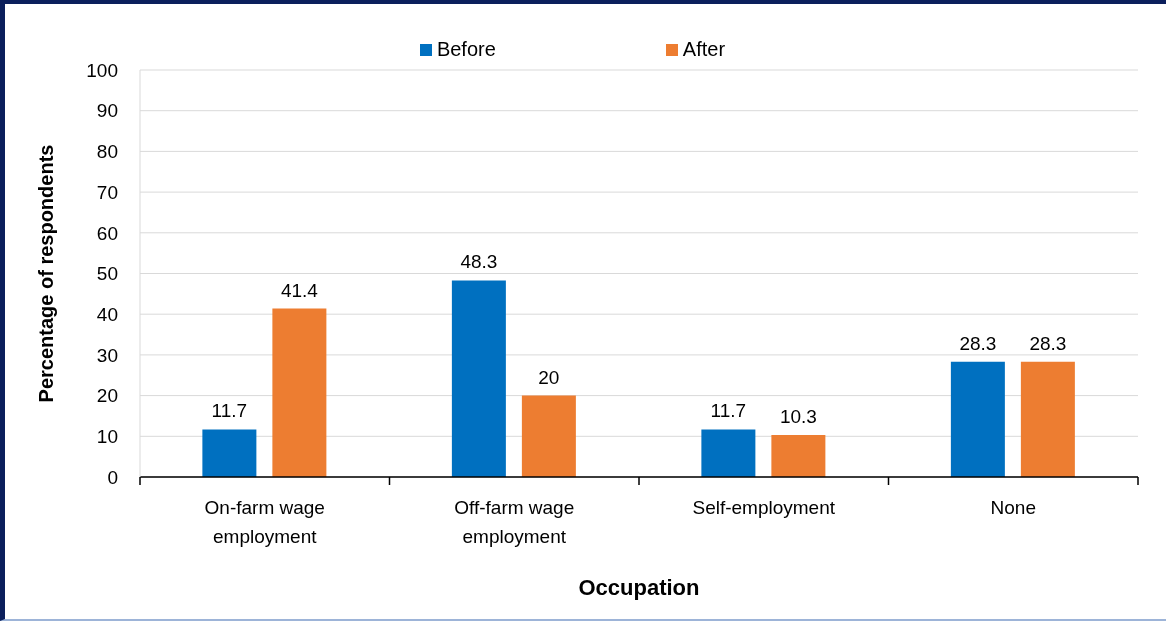 The height and width of the screenshot is (621, 1166). I want to click on y-tick-label: 100, so click(102, 70).